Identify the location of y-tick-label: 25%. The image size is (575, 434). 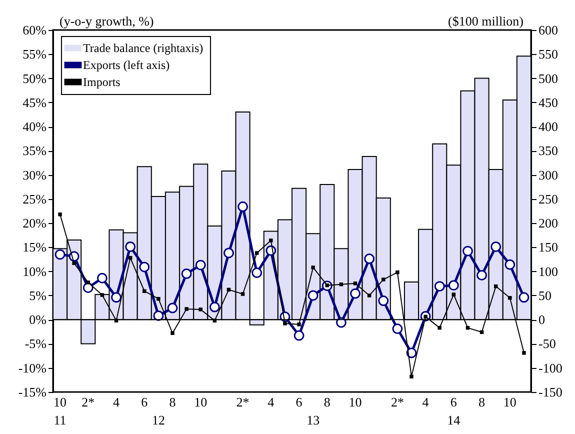
(34, 198).